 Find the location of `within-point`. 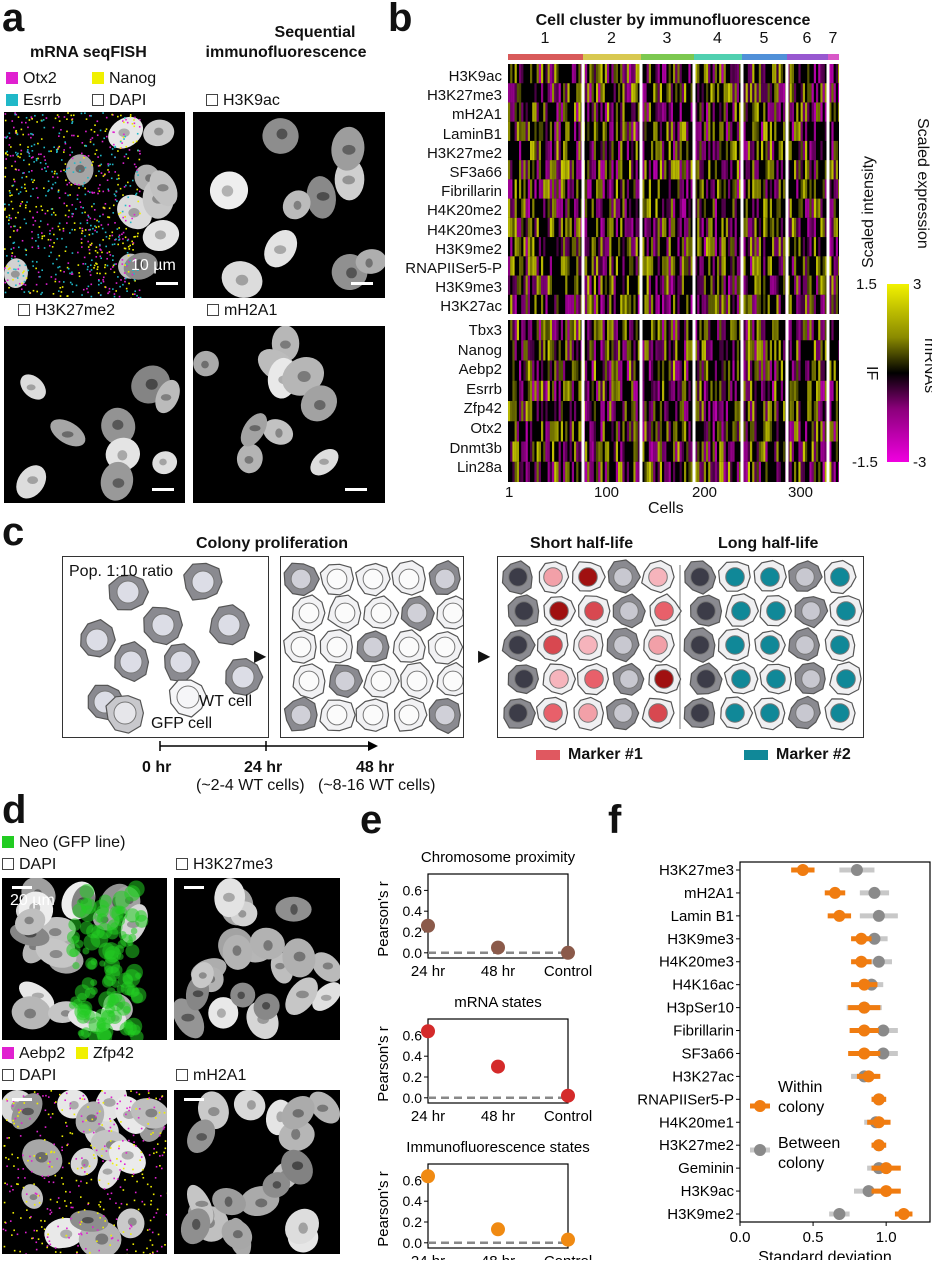

within-point is located at coordinates (864, 1031).